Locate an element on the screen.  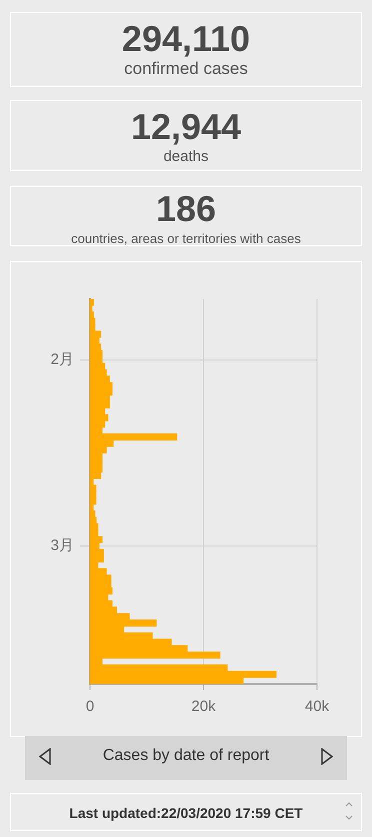
text: Last updated:22/03/2020 17:59 CET is located at coordinates (186, 812).